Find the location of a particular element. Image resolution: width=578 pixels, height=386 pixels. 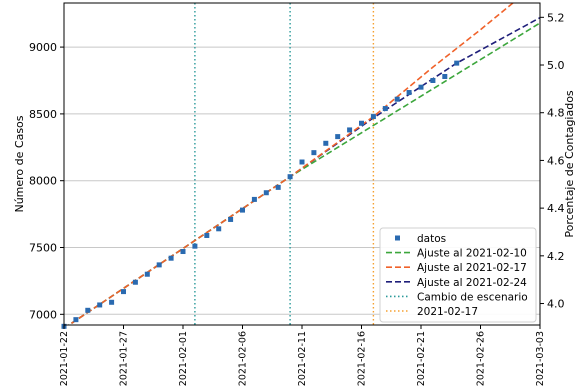

x-tick-label: 2021-02-21 is located at coordinates (421, 358).